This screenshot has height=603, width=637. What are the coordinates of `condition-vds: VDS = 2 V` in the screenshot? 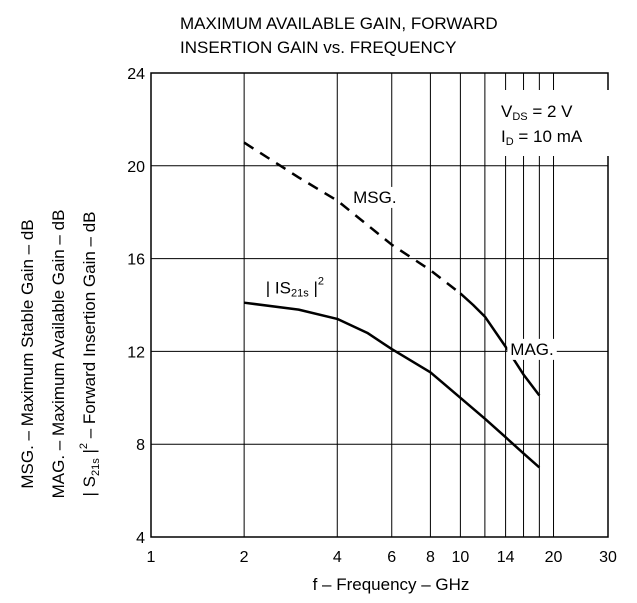 It's located at (537, 112).